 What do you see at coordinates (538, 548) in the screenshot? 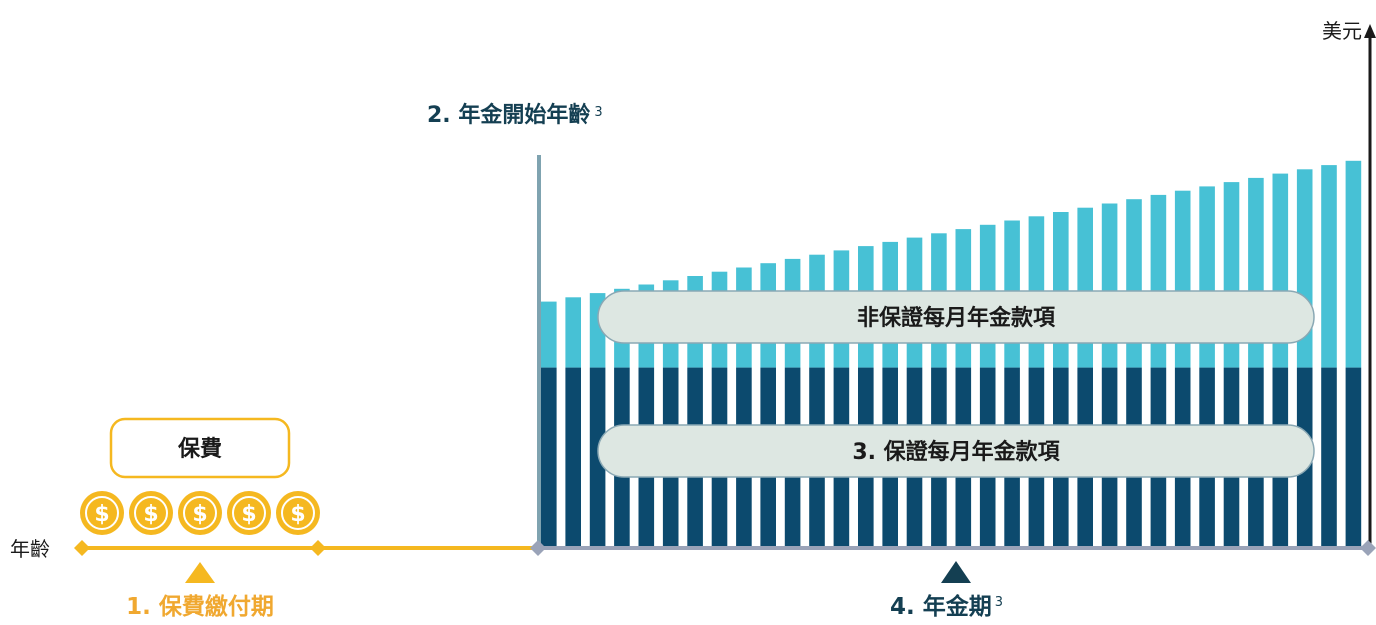
I see `annuity-start-diamond-icon` at bounding box center [538, 548].